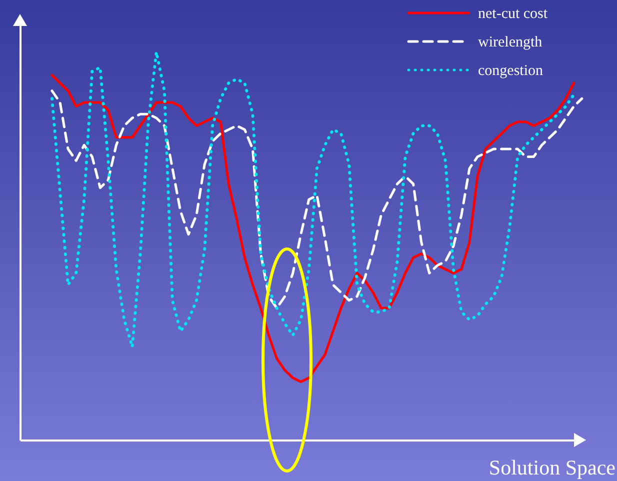 The image size is (617, 481). I want to click on legend-label: congestion, so click(511, 71).